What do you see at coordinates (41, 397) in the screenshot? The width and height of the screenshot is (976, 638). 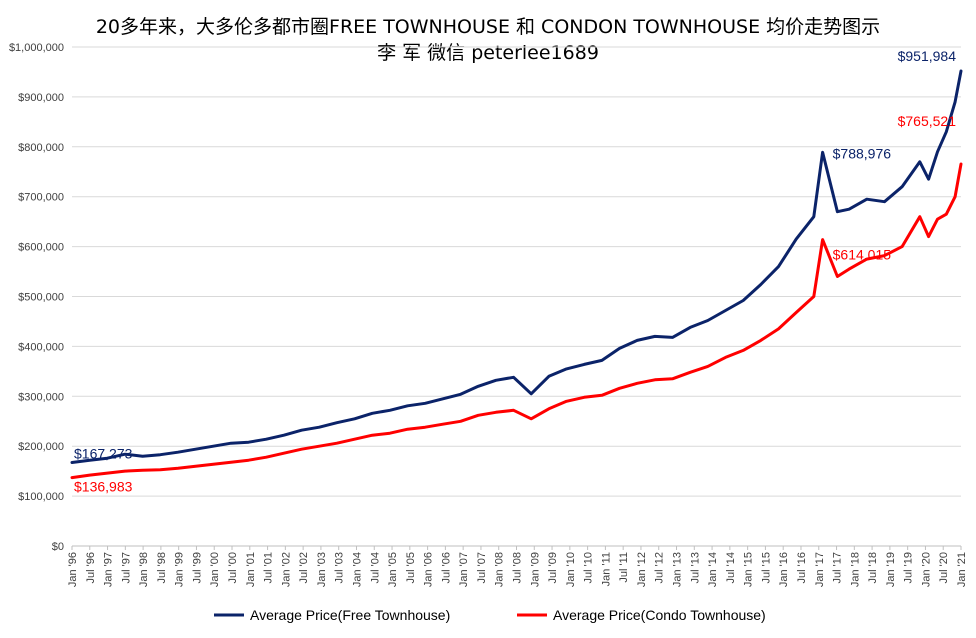 I see `y-tick-label: $300,000` at bounding box center [41, 397].